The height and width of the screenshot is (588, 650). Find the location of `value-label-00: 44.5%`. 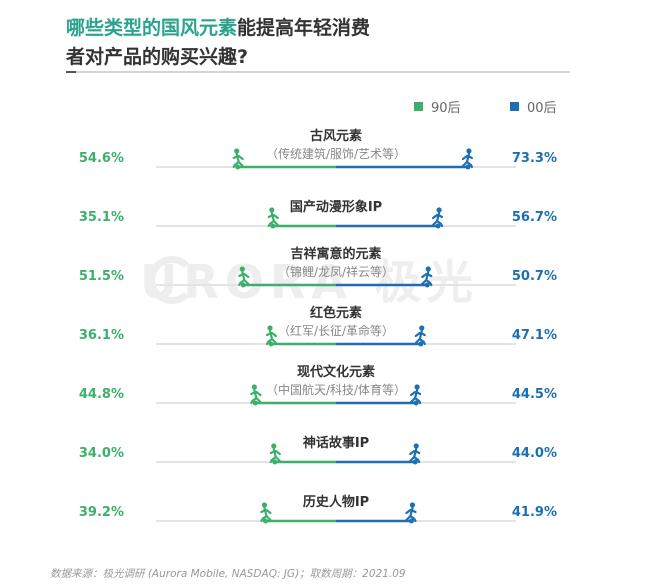

value-label-00: 44.5% is located at coordinates (534, 394).